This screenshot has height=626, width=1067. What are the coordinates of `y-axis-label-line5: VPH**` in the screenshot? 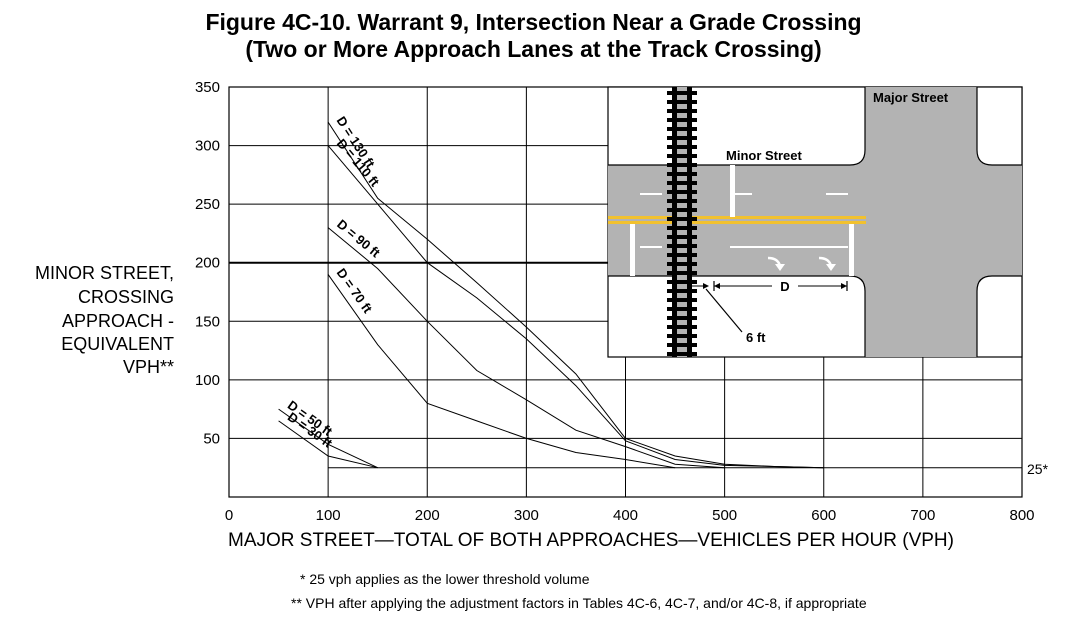 It's located at (148, 367).